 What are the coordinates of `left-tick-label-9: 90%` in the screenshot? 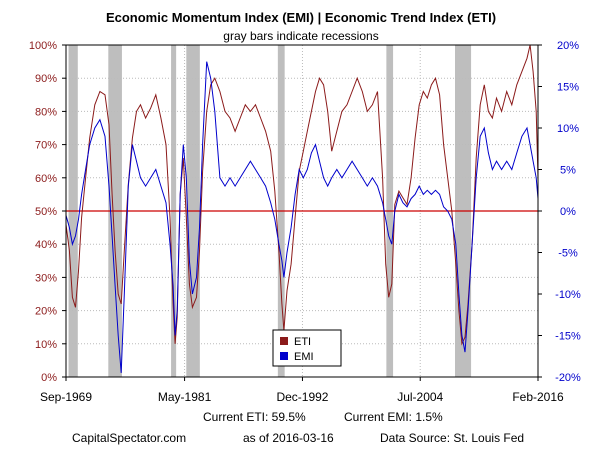 It's located at (46, 79).